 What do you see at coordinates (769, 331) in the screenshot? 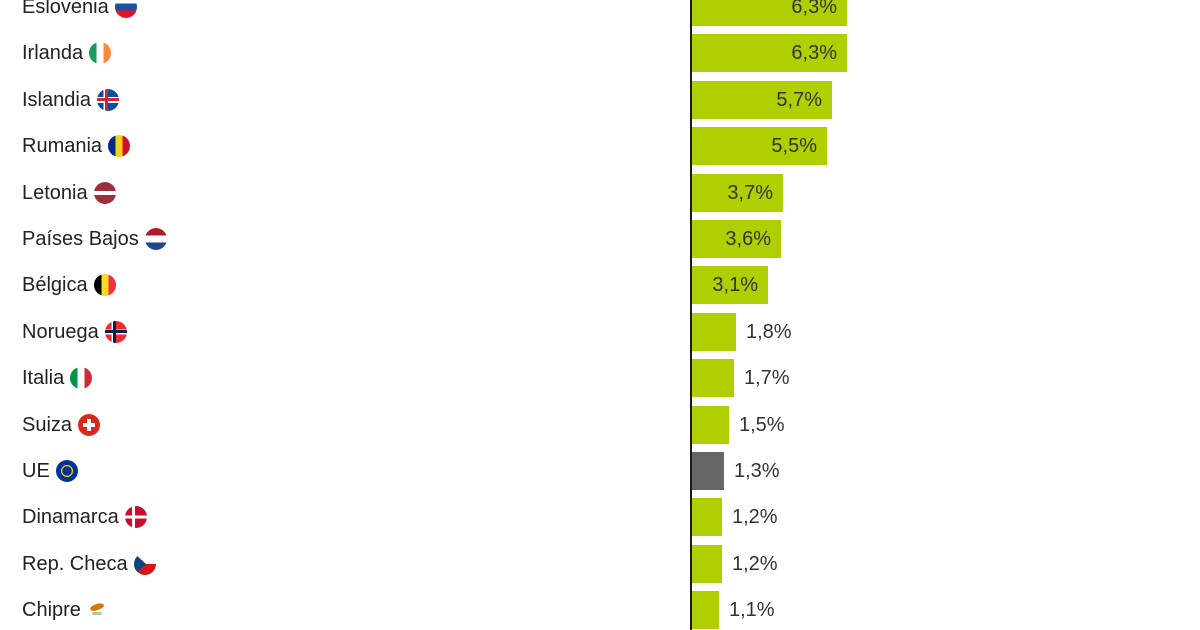
I see `value-label: 1,8%` at bounding box center [769, 331].